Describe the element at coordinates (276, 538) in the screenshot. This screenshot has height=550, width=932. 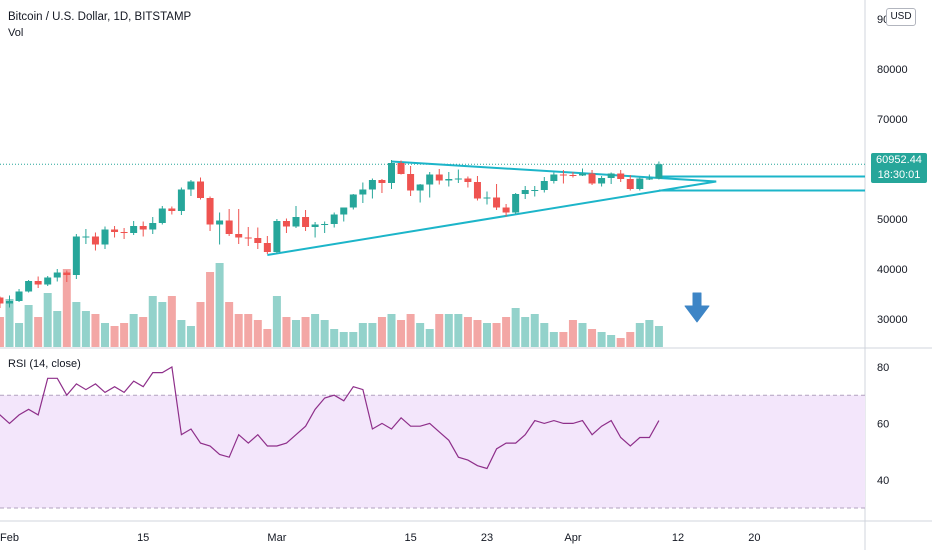
I see `time-tick-label: Mar` at that location.